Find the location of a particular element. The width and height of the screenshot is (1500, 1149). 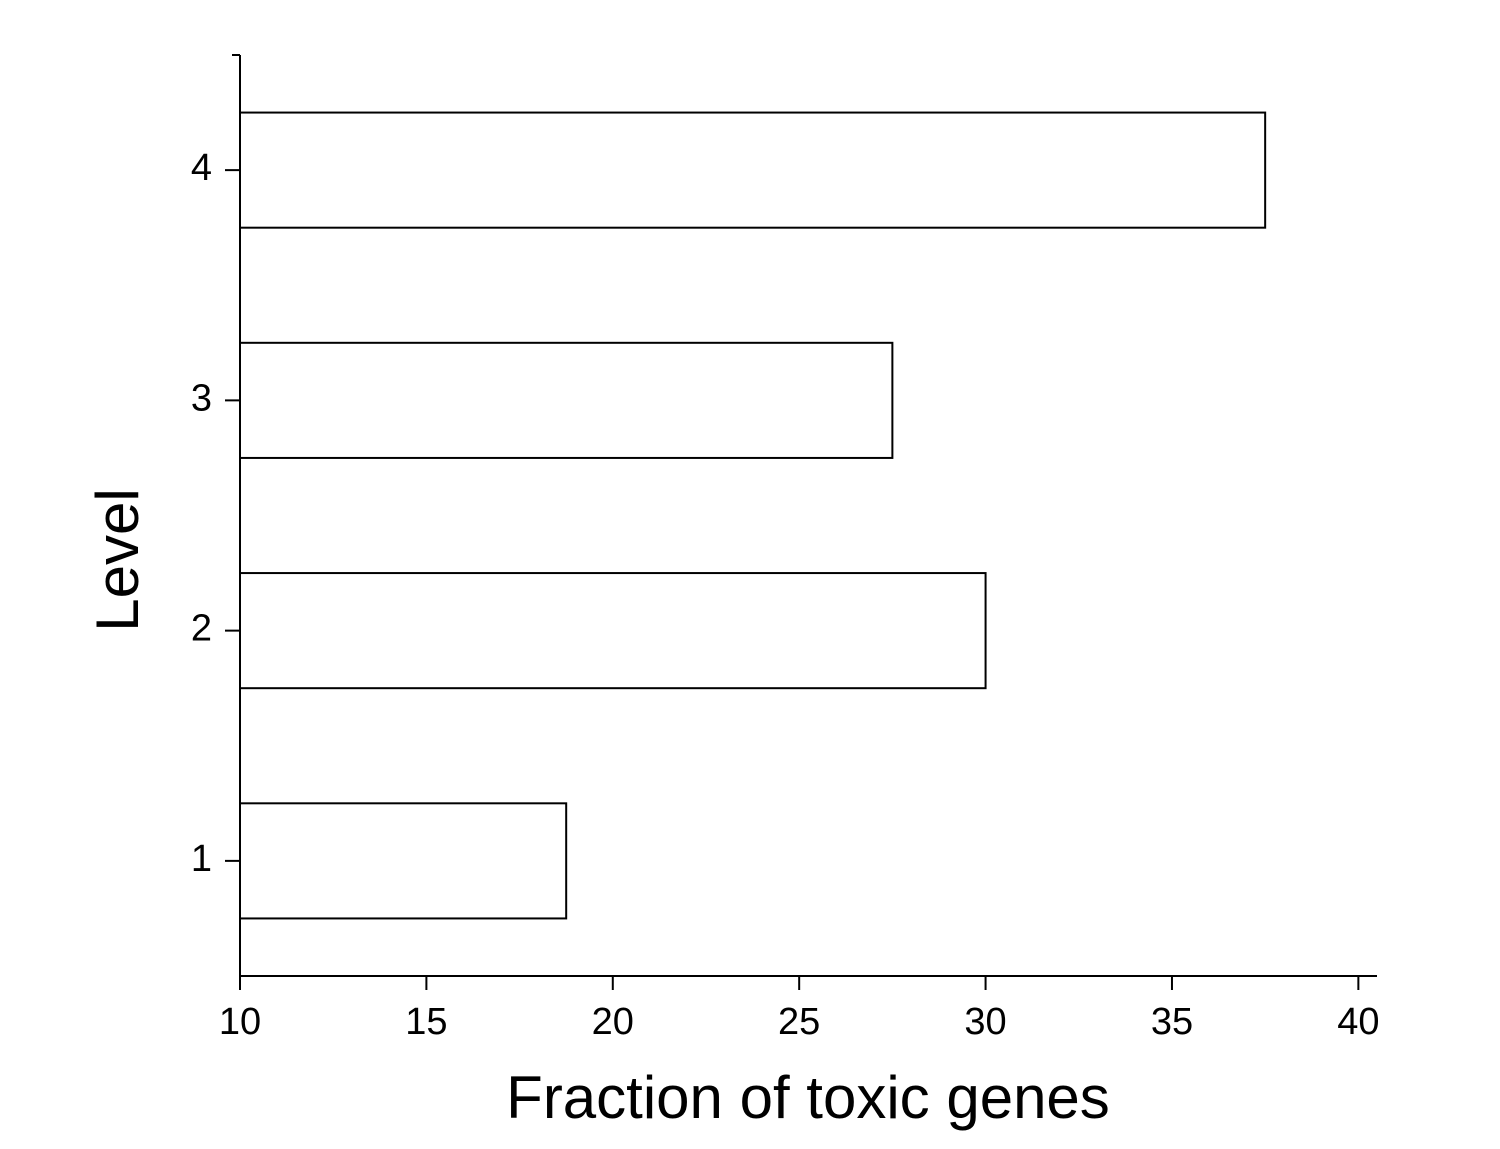

x-tick-label: 40 is located at coordinates (1358, 1022).